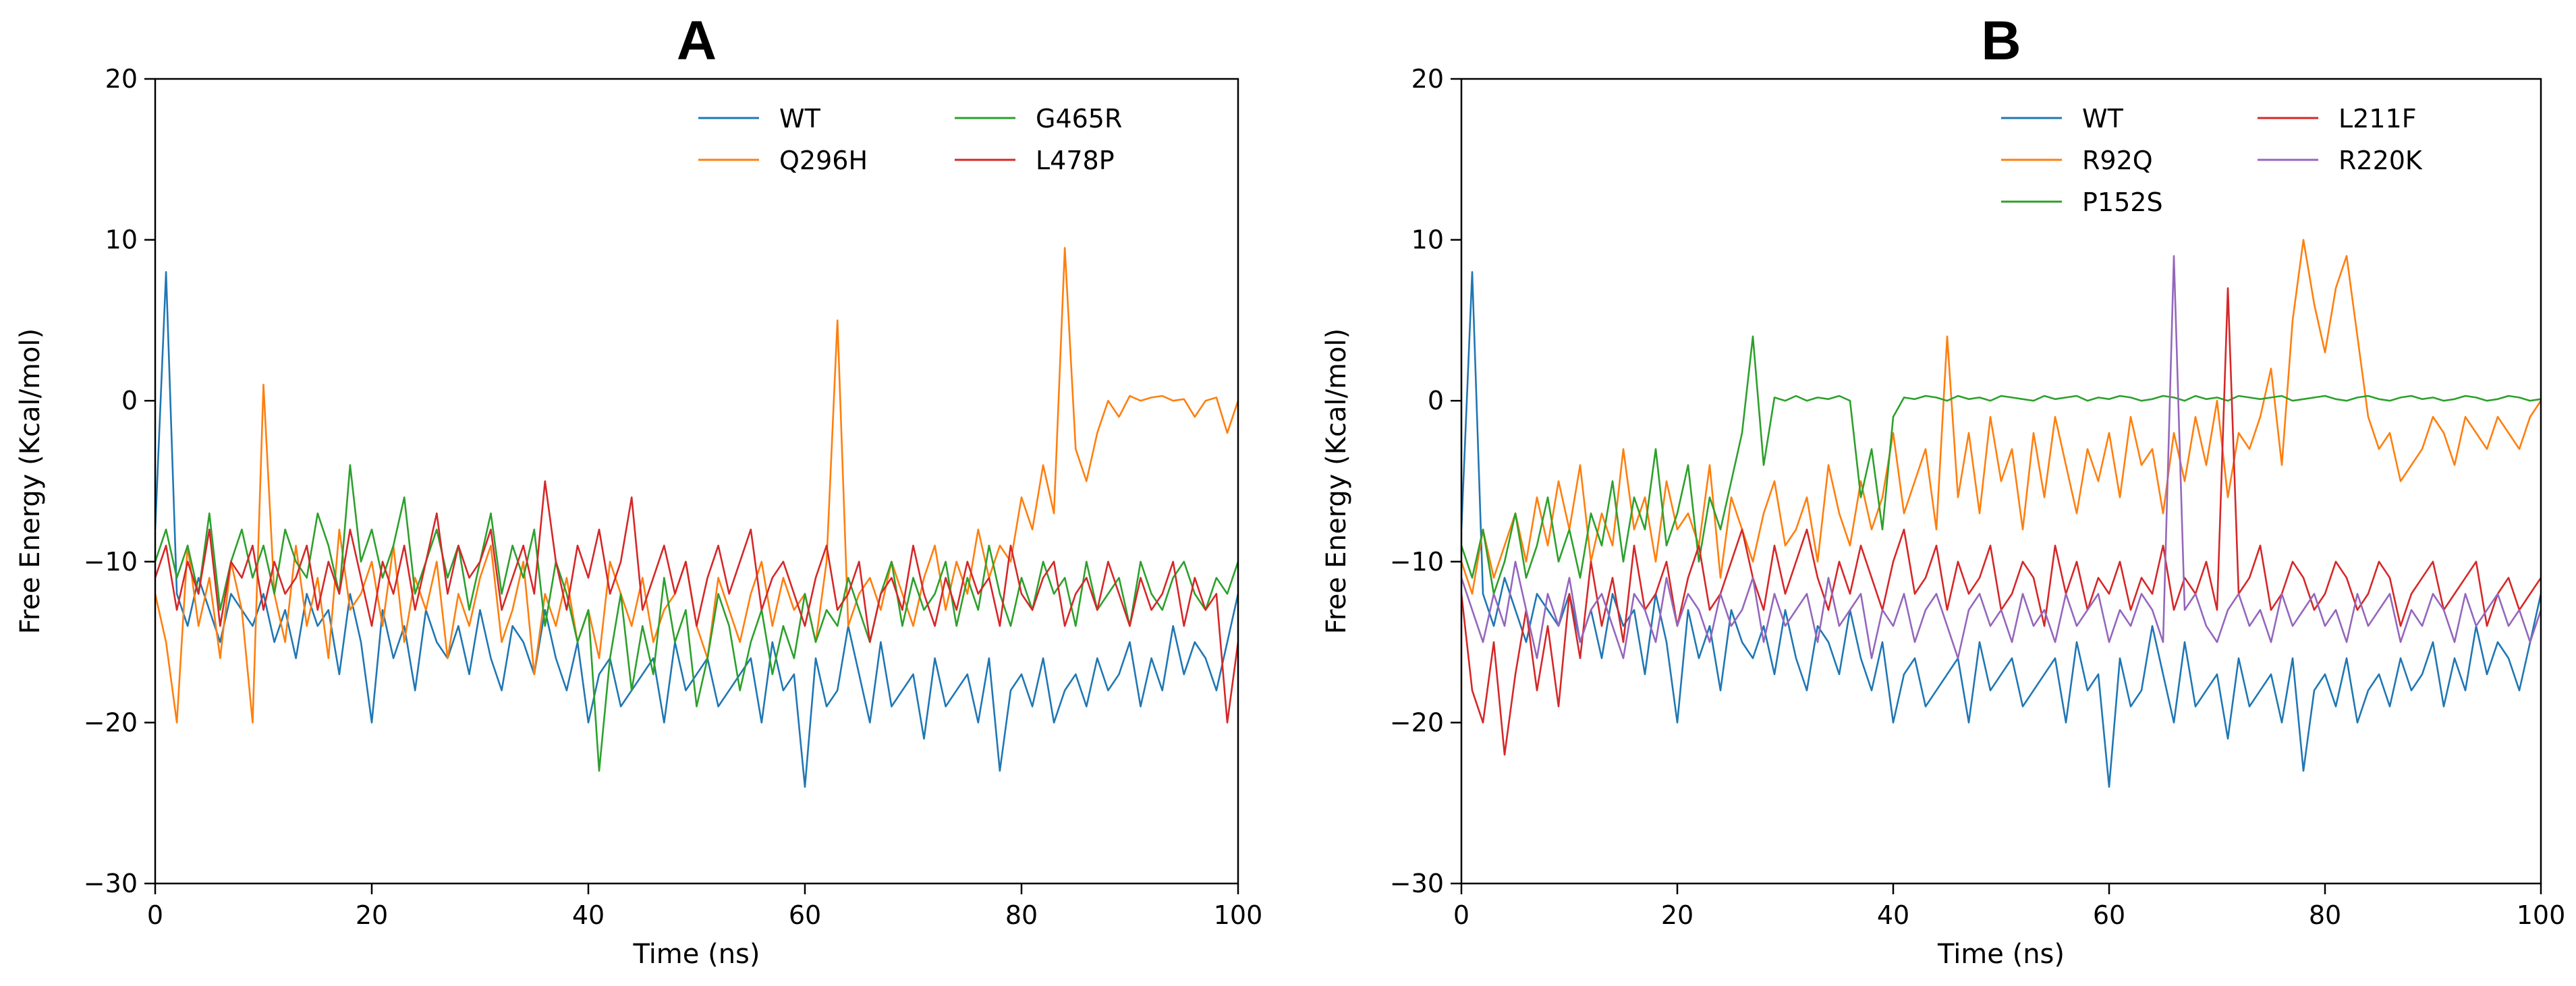 Image resolution: width=2576 pixels, height=986 pixels. I want to click on x-tick-label-b-60: 60, so click(2109, 915).